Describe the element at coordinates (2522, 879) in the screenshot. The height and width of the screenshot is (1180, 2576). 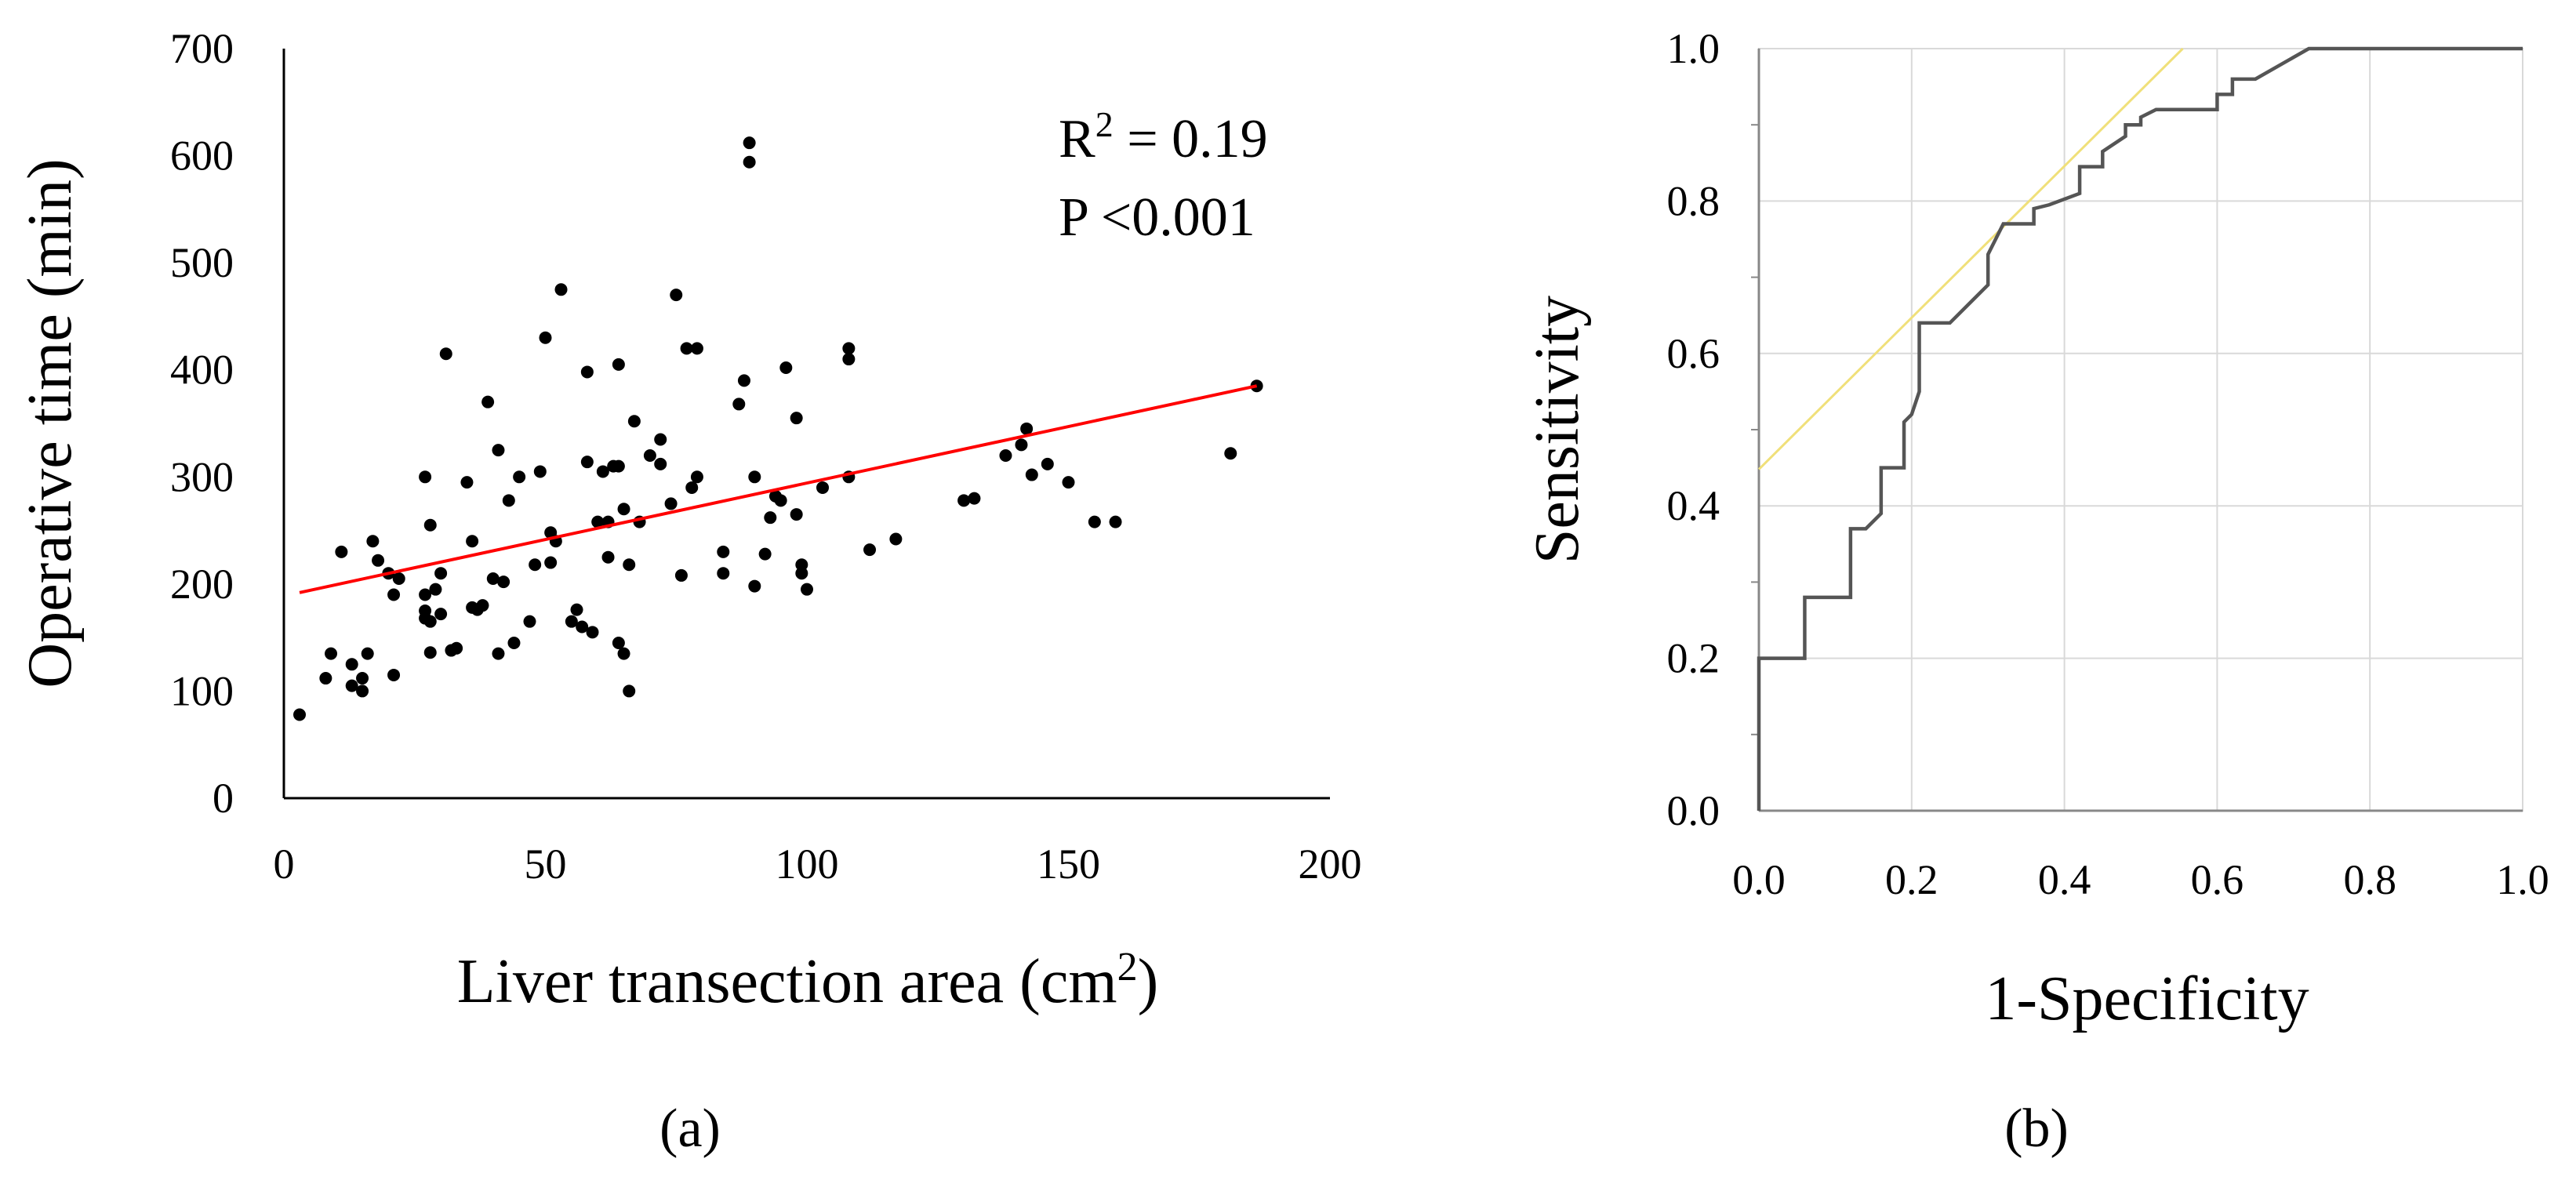
I see `x-tick-label: 1.0` at that location.